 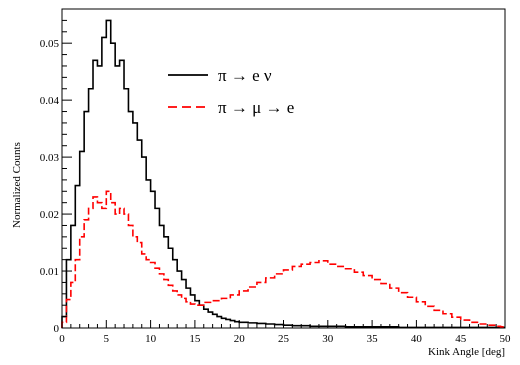 I want to click on x-axis: 0 5 10 15 20 25 30 35 40 45 50, so click(x=285, y=332).